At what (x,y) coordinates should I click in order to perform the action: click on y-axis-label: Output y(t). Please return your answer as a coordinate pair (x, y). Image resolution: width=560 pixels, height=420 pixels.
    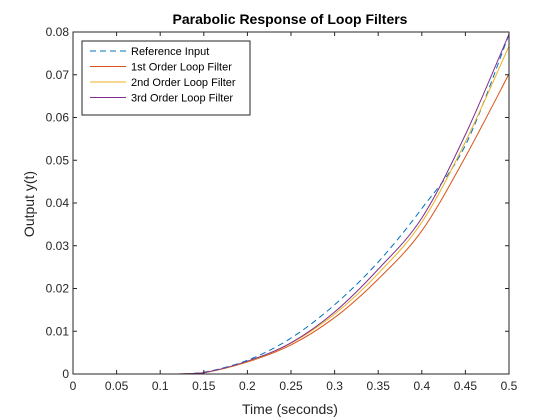
    Looking at the image, I should click on (29, 204).